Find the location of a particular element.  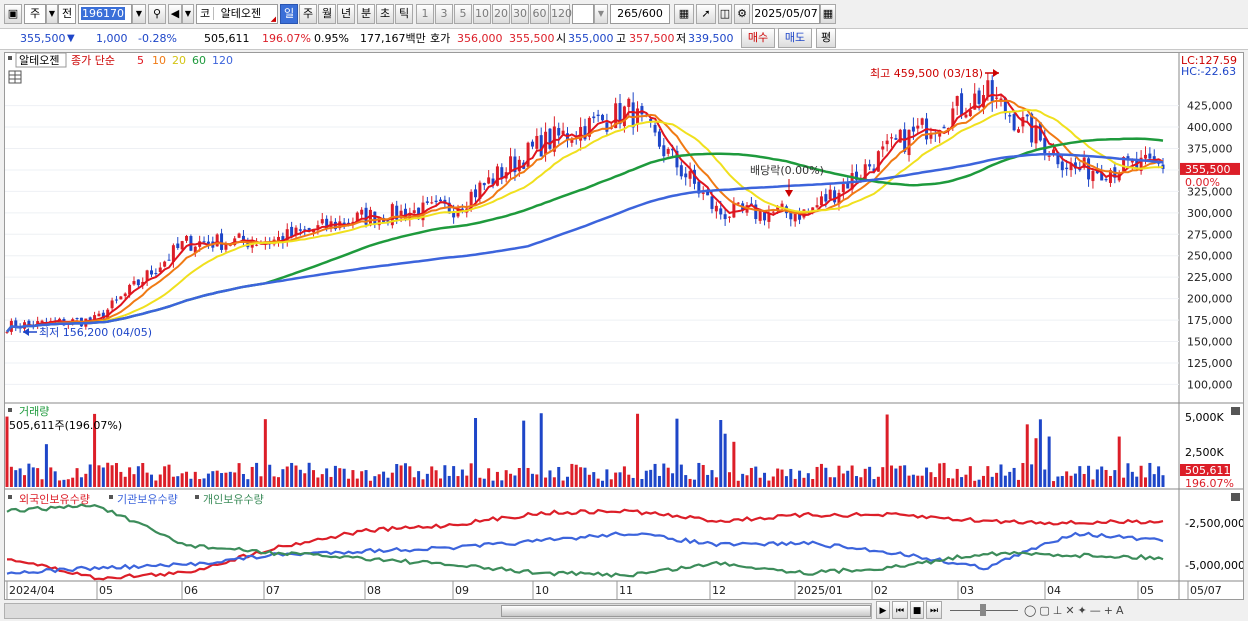

current-price-tag-text: 355,500 is located at coordinates (1208, 169).